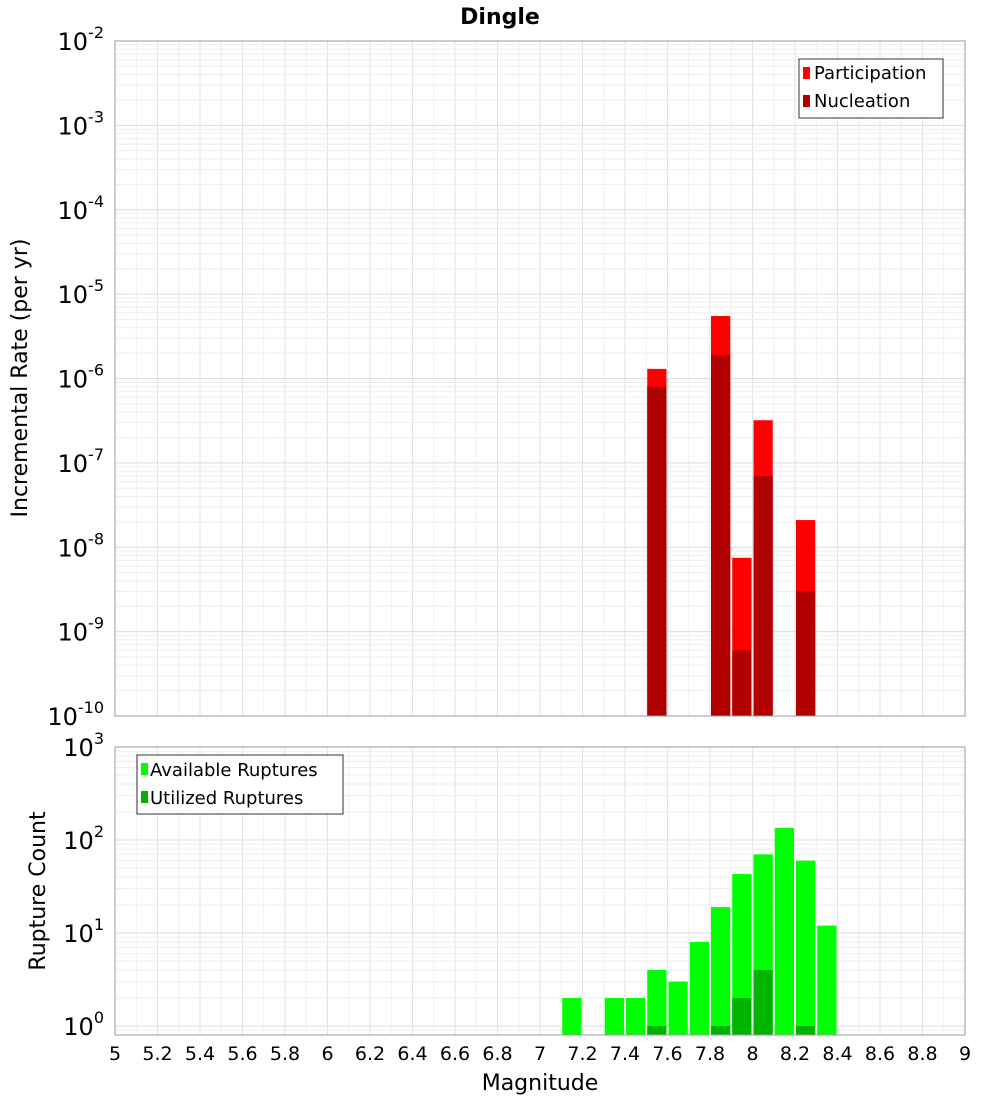 This screenshot has width=1000, height=1100. Describe the element at coordinates (540, 1083) in the screenshot. I see `x-axis-title: Magnitude` at that location.